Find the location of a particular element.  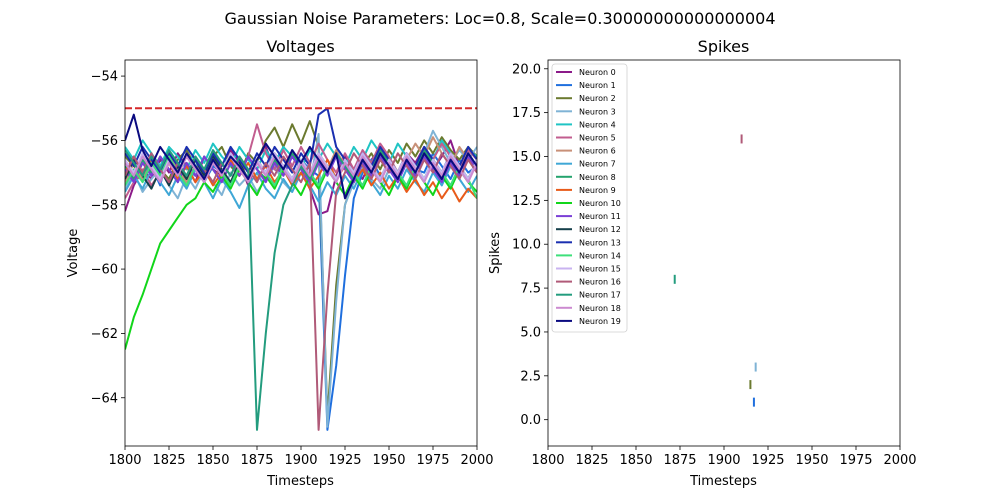

legend-label: Neuron 9 is located at coordinates (597, 190).